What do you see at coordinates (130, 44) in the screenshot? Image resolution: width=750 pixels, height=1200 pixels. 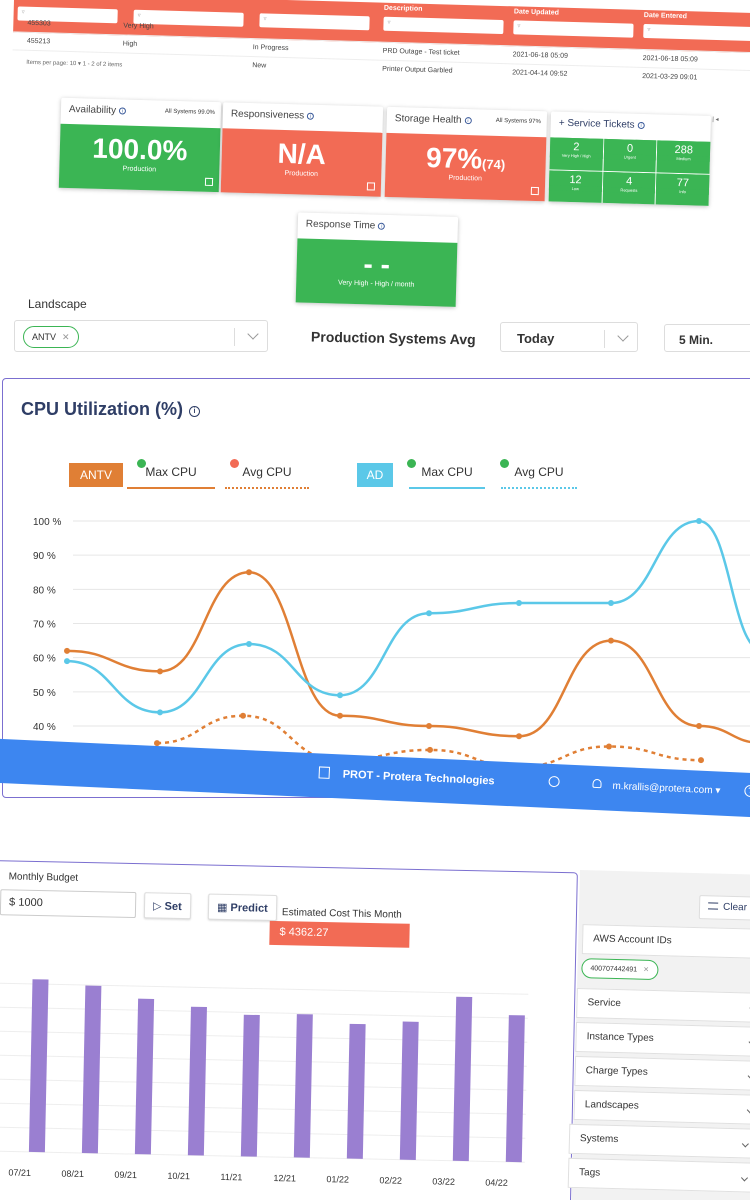 I see `ticket-priority: High` at bounding box center [130, 44].